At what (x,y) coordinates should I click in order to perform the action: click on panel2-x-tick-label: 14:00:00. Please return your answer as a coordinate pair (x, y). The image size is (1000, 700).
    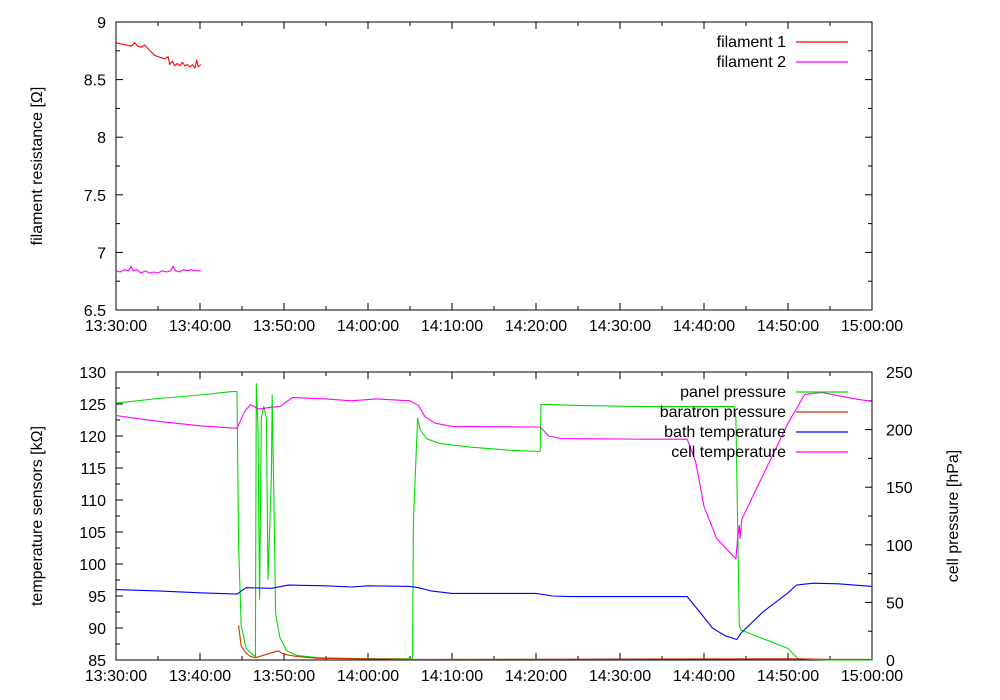
    Looking at the image, I should click on (368, 676).